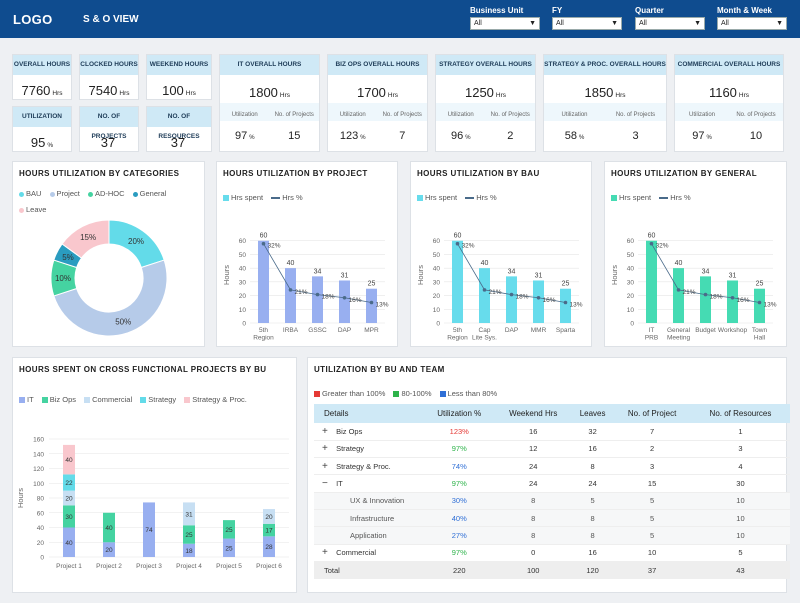  Describe the element at coordinates (592, 413) in the screenshot. I see `col-leaves: Leaves` at that location.